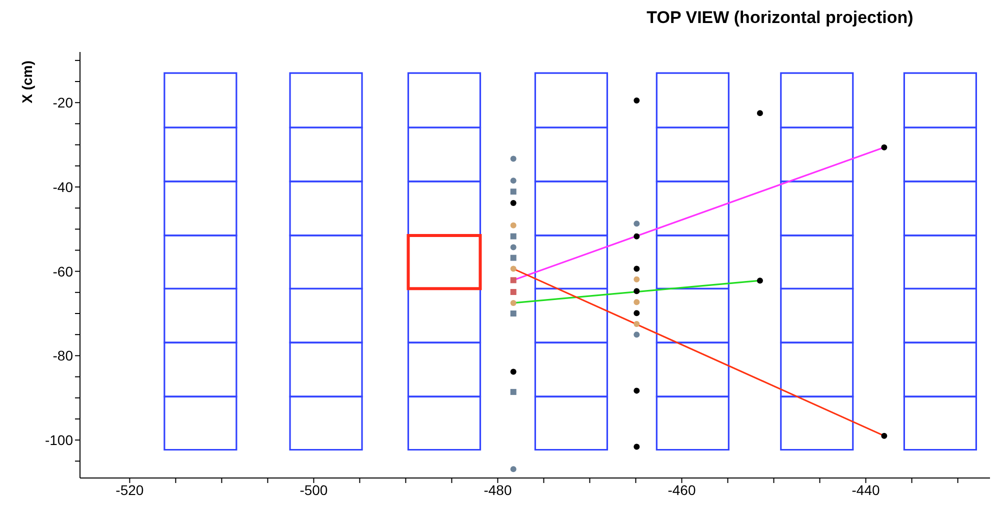 The width and height of the screenshot is (992, 507). What do you see at coordinates (314, 490) in the screenshot?
I see `x-tick-label: -500` at bounding box center [314, 490].